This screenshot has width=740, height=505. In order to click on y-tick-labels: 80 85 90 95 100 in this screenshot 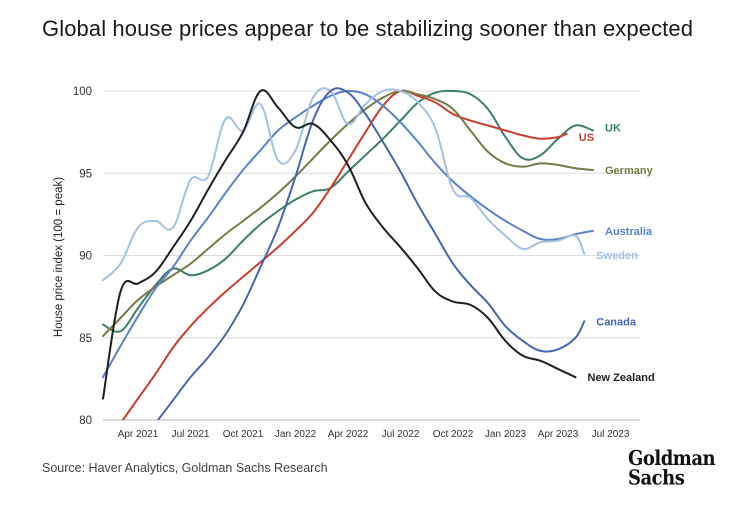, I will do `click(82, 256)`.